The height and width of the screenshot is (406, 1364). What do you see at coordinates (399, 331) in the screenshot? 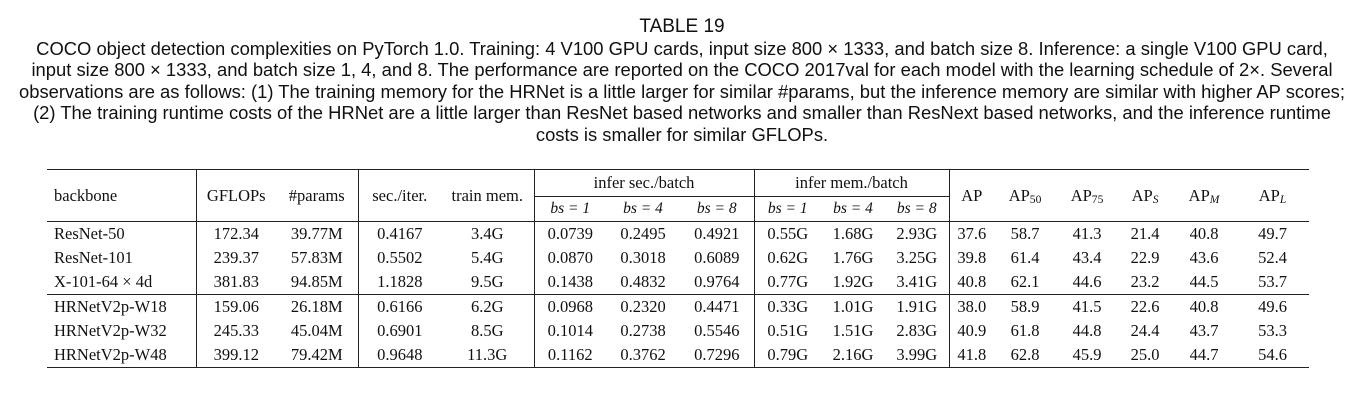
I see `table-cell: 0.6901` at bounding box center [399, 331].